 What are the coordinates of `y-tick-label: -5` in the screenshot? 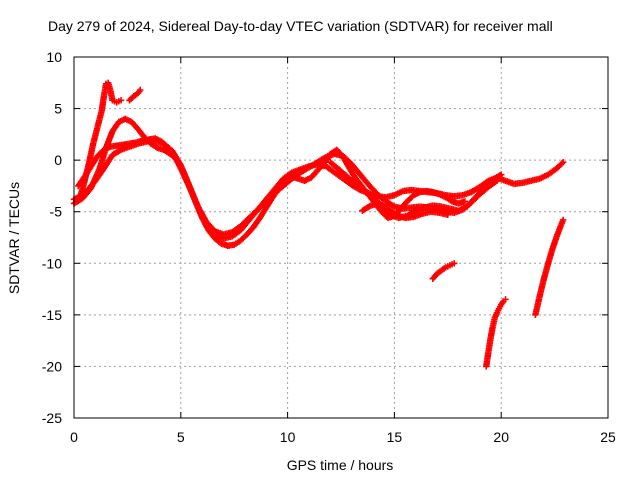 It's located at (56, 212).